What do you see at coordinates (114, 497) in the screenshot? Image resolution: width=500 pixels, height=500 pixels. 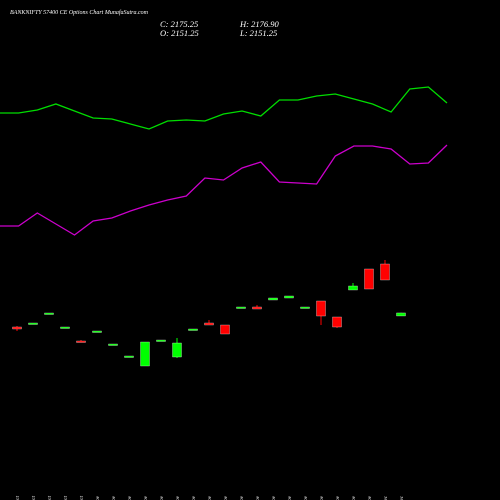 I see `x-tick-label: 04 Nov` at bounding box center [114, 497].